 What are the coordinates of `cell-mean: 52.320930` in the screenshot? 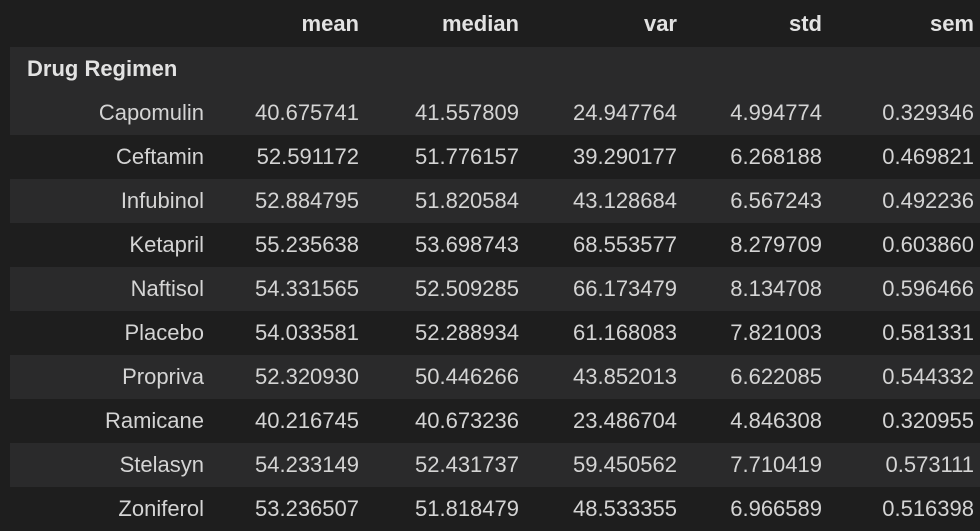 It's located at (287, 377).